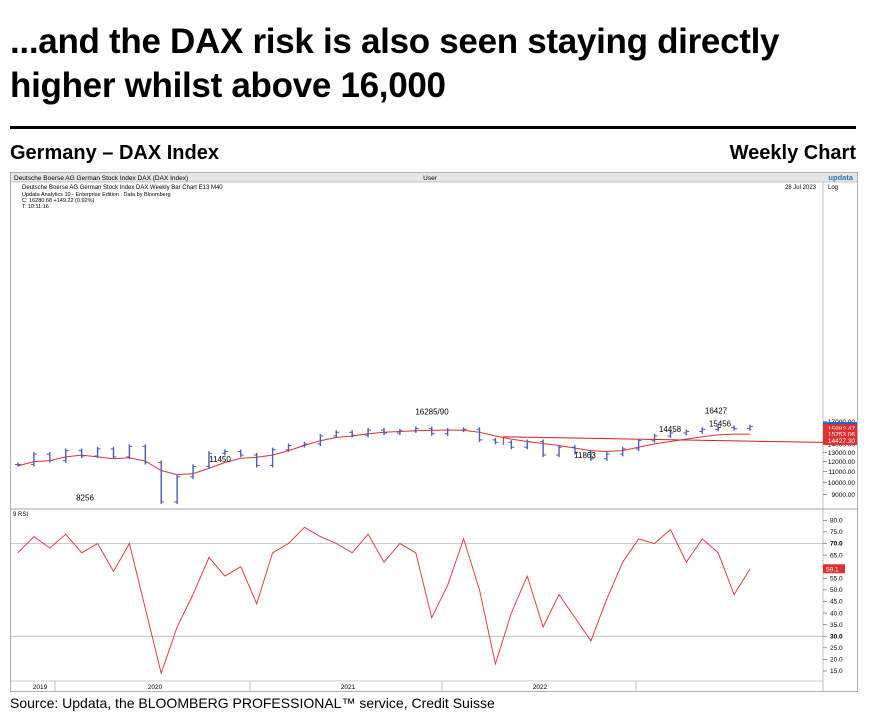  I want to click on rsi-tick-label: 50.0, so click(836, 590).